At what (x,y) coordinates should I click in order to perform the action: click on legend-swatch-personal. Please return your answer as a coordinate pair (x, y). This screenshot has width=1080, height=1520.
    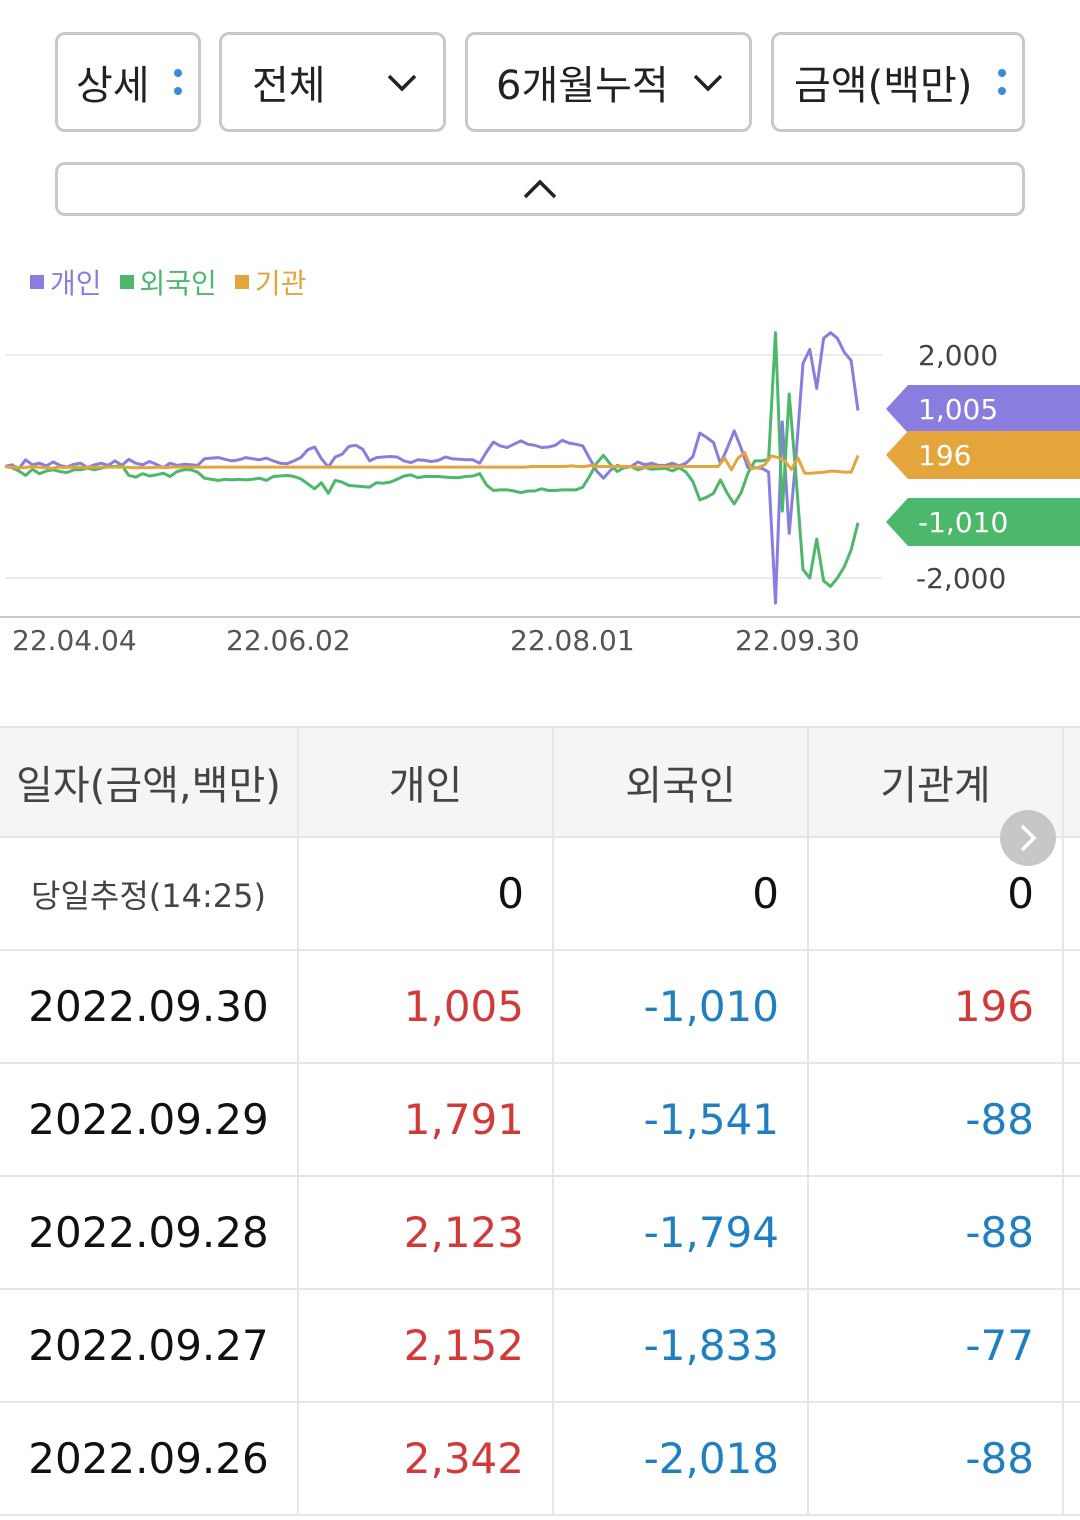
    Looking at the image, I should click on (37, 282).